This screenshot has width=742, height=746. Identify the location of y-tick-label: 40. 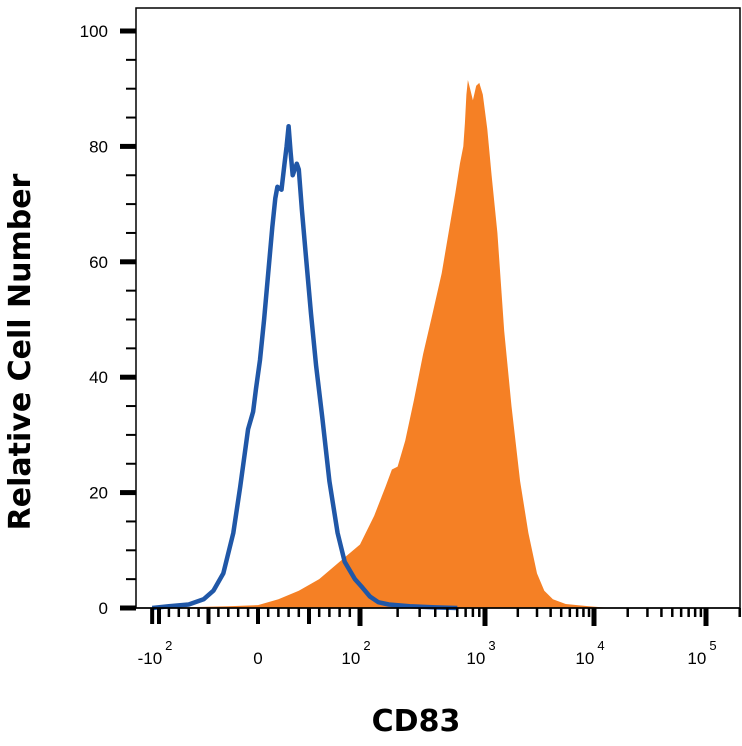
(98, 377).